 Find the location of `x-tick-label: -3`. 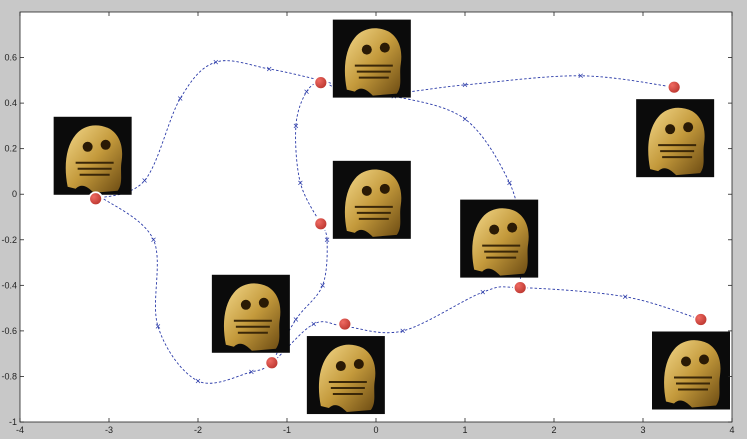

x-tick-label: -3 is located at coordinates (109, 430).